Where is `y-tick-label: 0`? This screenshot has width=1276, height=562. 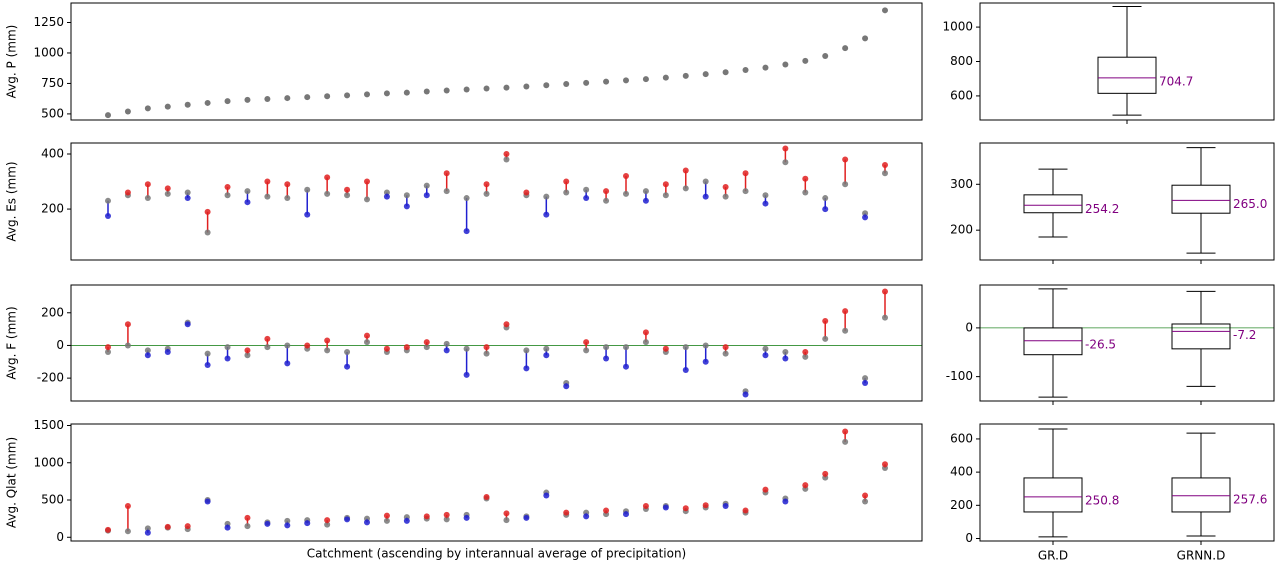
y-tick-label: 0 is located at coordinates (60, 345).